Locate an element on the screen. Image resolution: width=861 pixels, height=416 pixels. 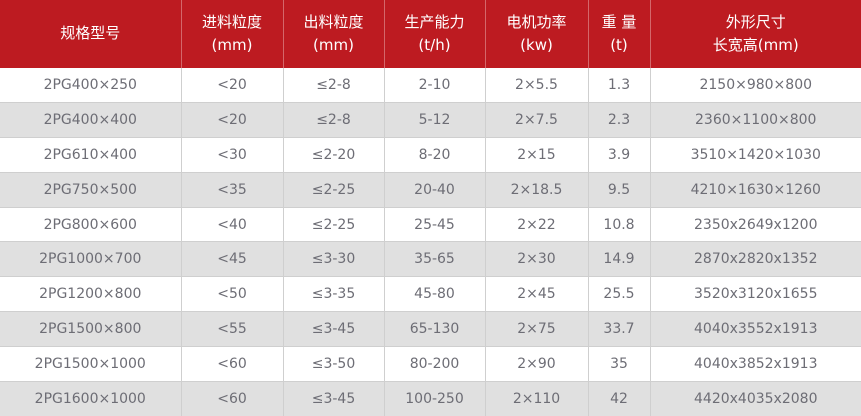
cell-power: 2×45 is located at coordinates (537, 294).